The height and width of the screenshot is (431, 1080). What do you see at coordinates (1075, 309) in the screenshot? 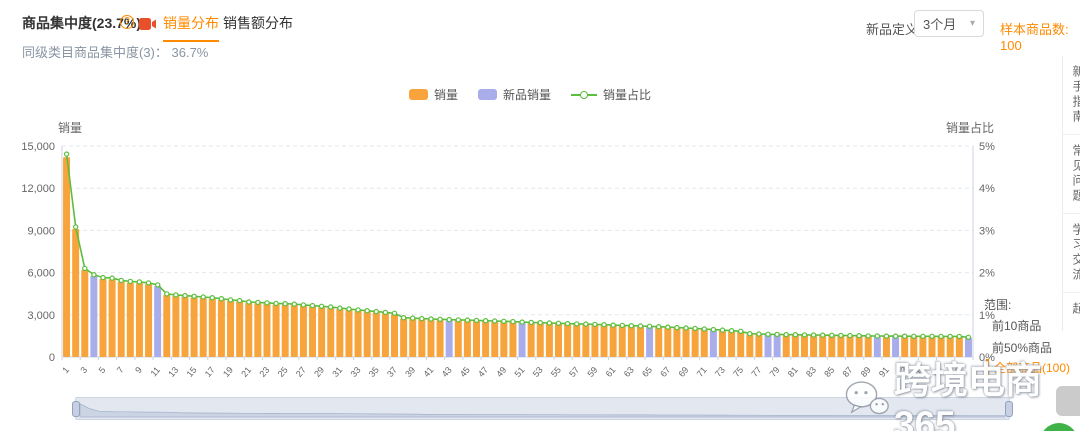
I see `side-item-collapse: 收起` at bounding box center [1075, 309].